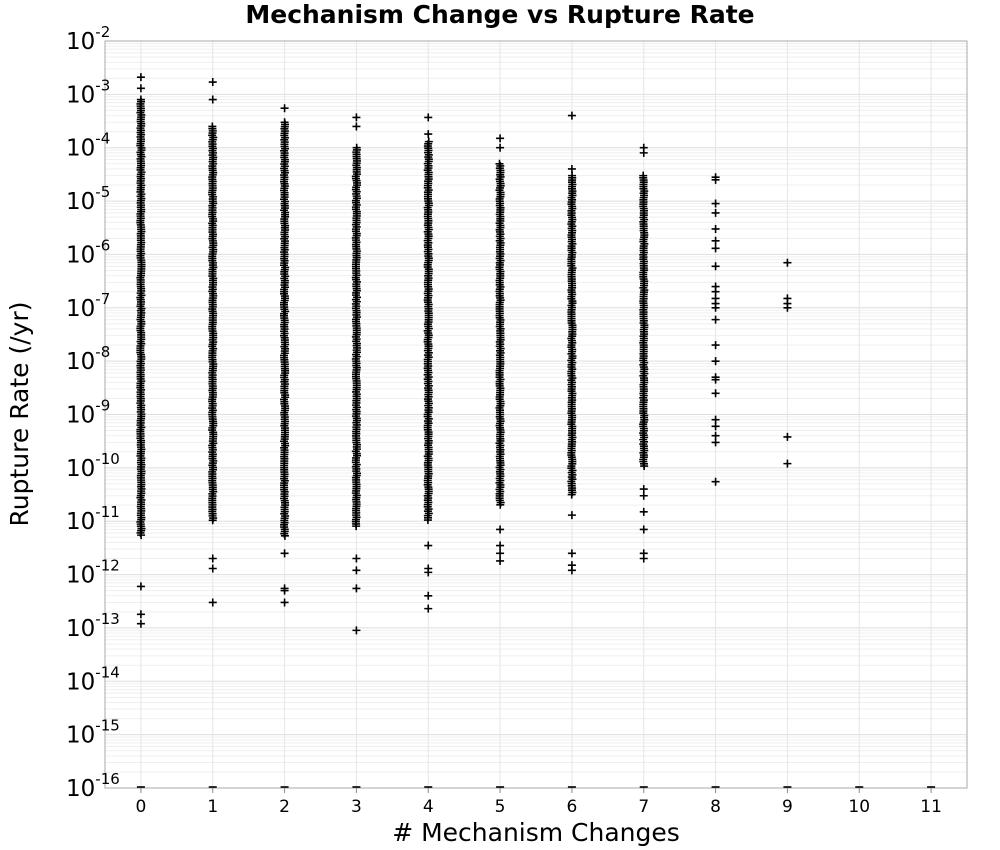 This screenshot has height=850, width=1000. Describe the element at coordinates (141, 807) in the screenshot. I see `x-tick-label: 0` at that location.